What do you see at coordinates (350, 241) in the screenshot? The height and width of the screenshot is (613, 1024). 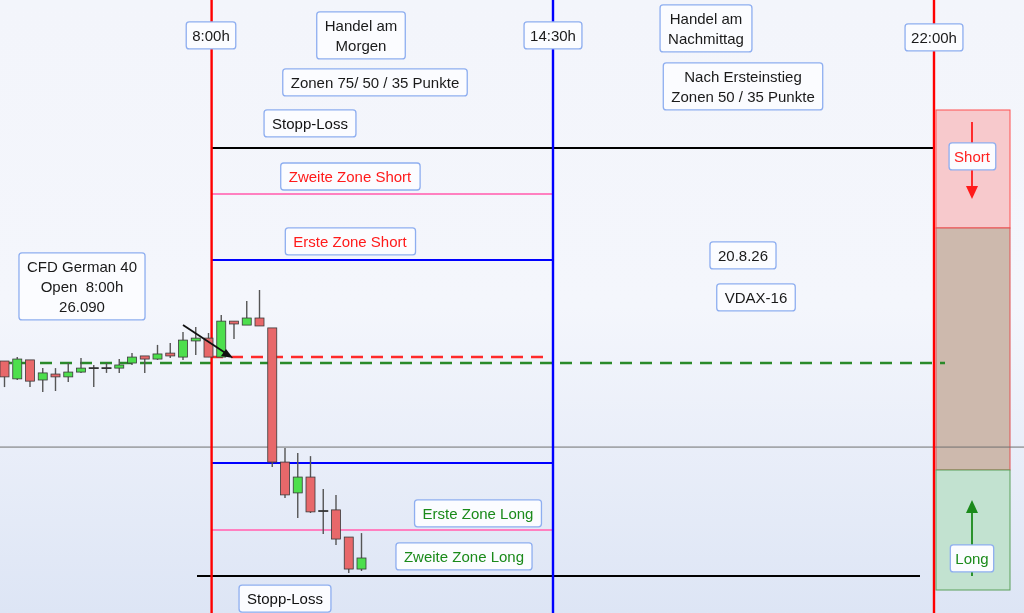 I see `ref-line-label: Erste Zone Short` at bounding box center [350, 241].